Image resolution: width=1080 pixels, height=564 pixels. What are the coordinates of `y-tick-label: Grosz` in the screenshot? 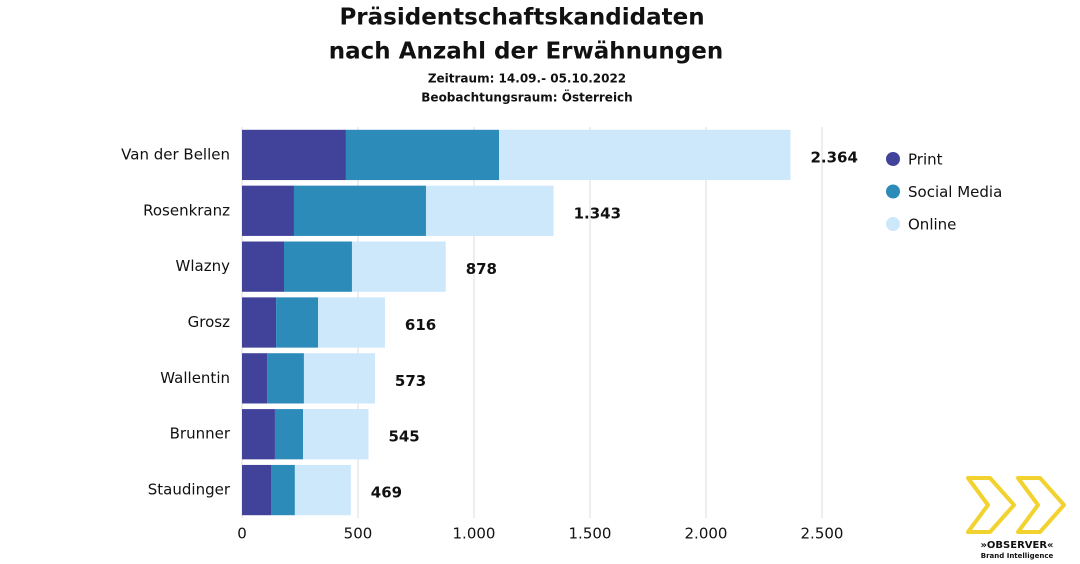 It's located at (209, 322).